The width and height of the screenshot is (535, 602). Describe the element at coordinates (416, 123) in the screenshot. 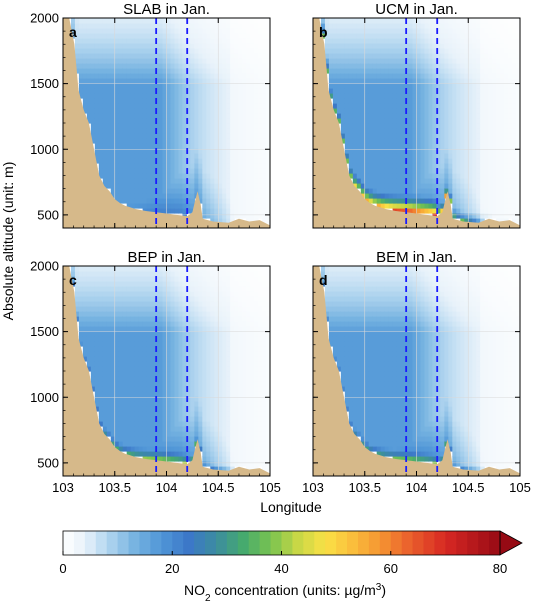

I see `terrain-area` at that location.